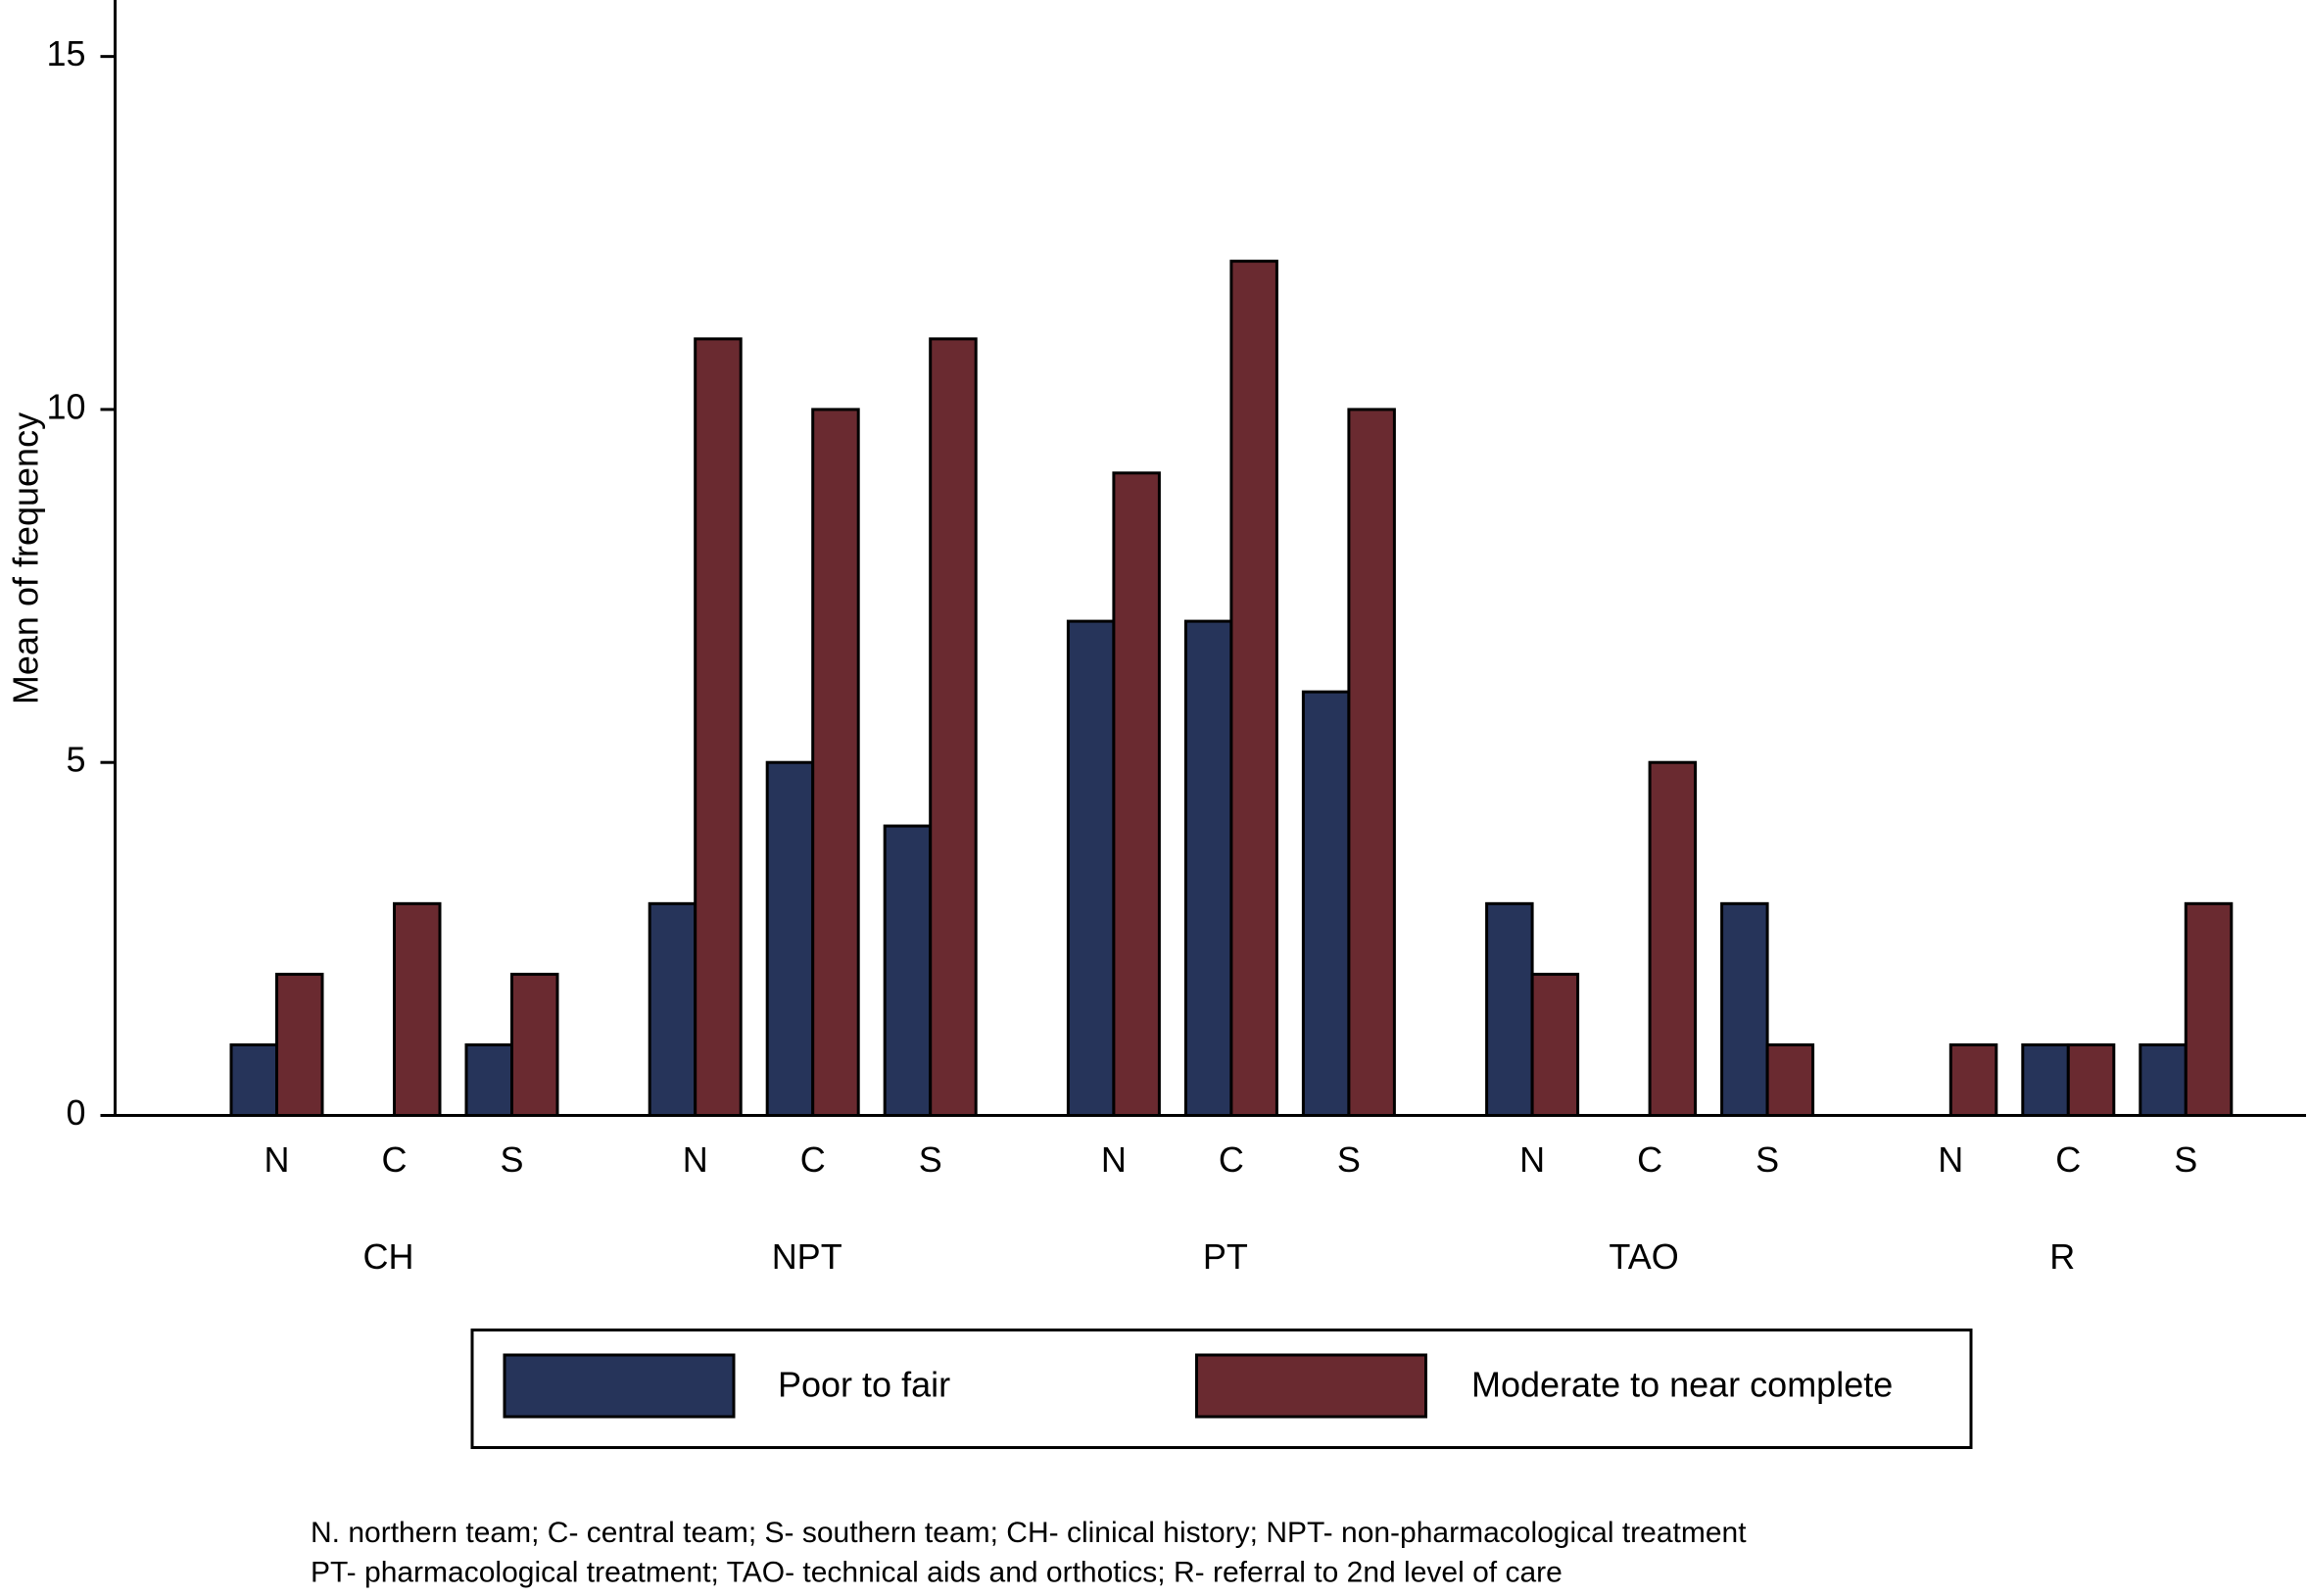  I want to click on legend-label: Moderate to near complete, so click(1682, 1385).